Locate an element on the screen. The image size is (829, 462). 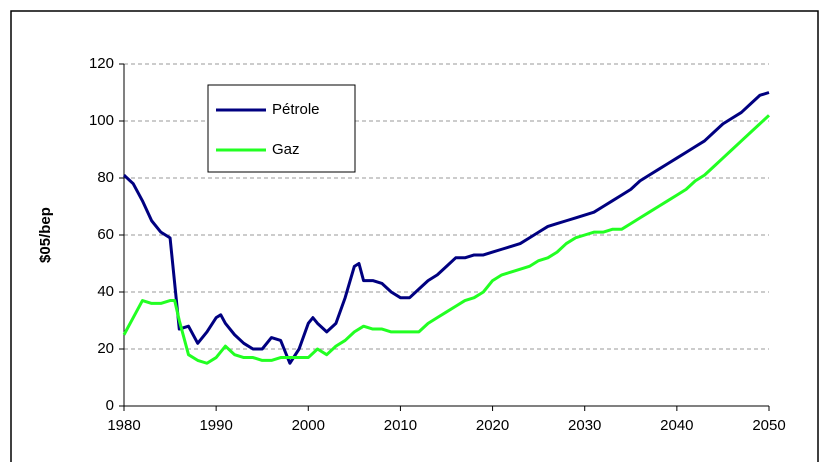
y-tick-label: 60 is located at coordinates (105, 234).